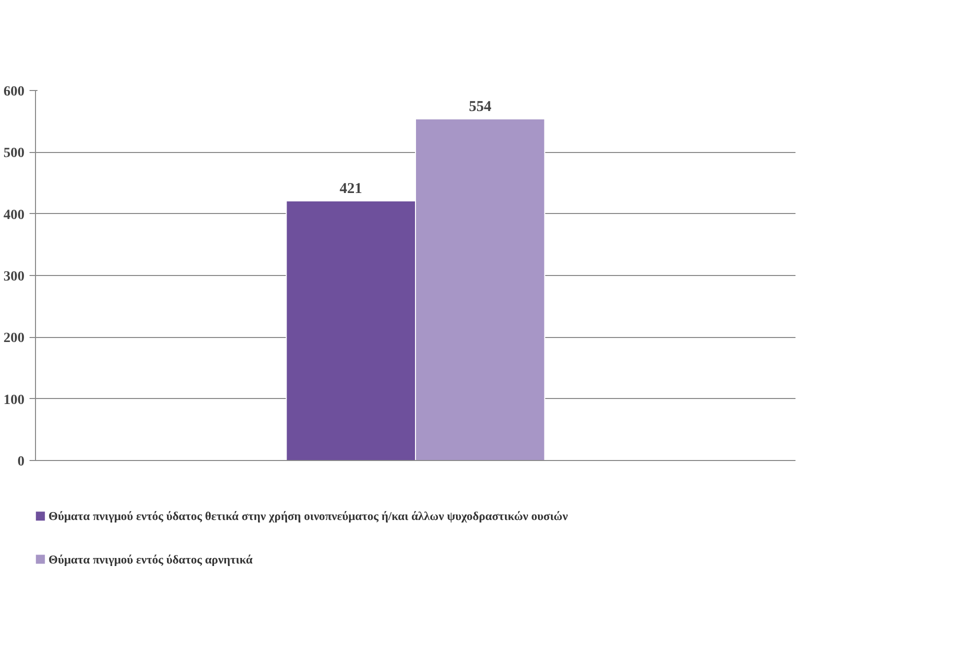  I want to click on y-tick-label: 500, so click(14, 154).